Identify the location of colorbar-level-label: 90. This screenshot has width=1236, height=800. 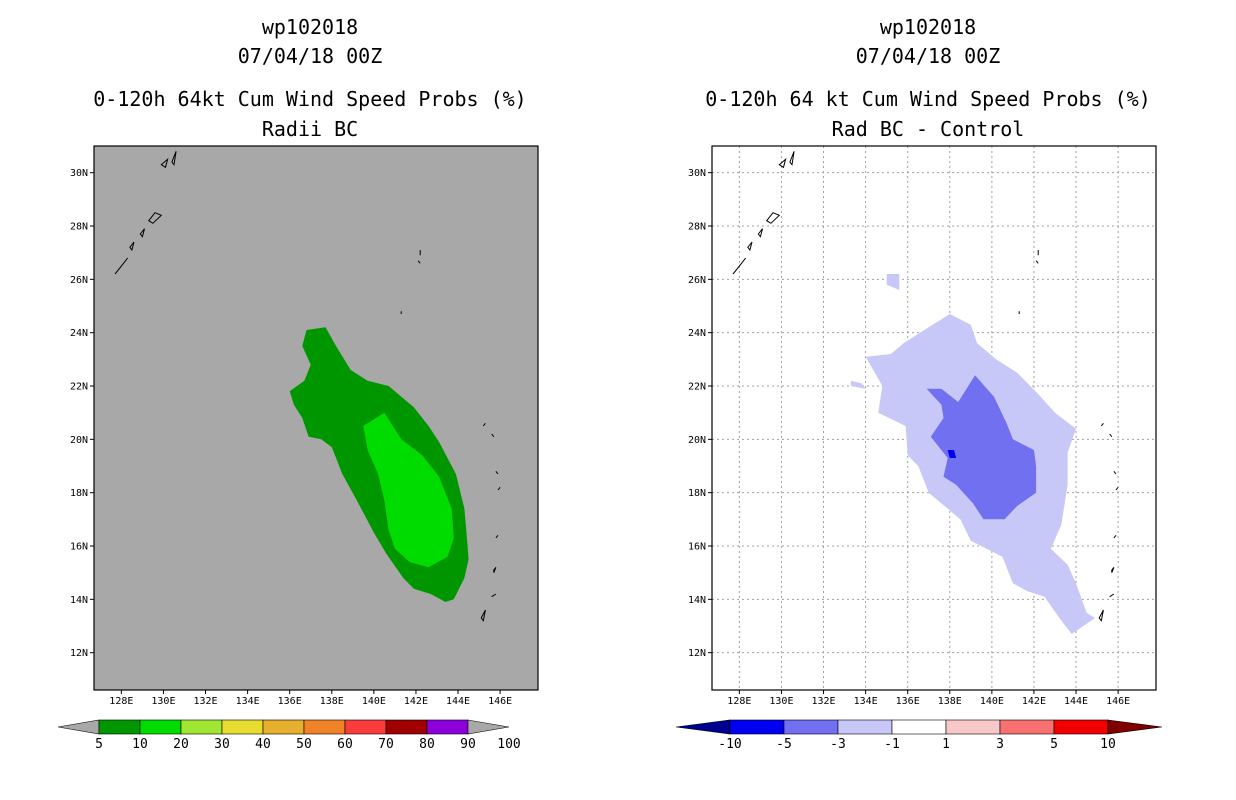
(468, 744).